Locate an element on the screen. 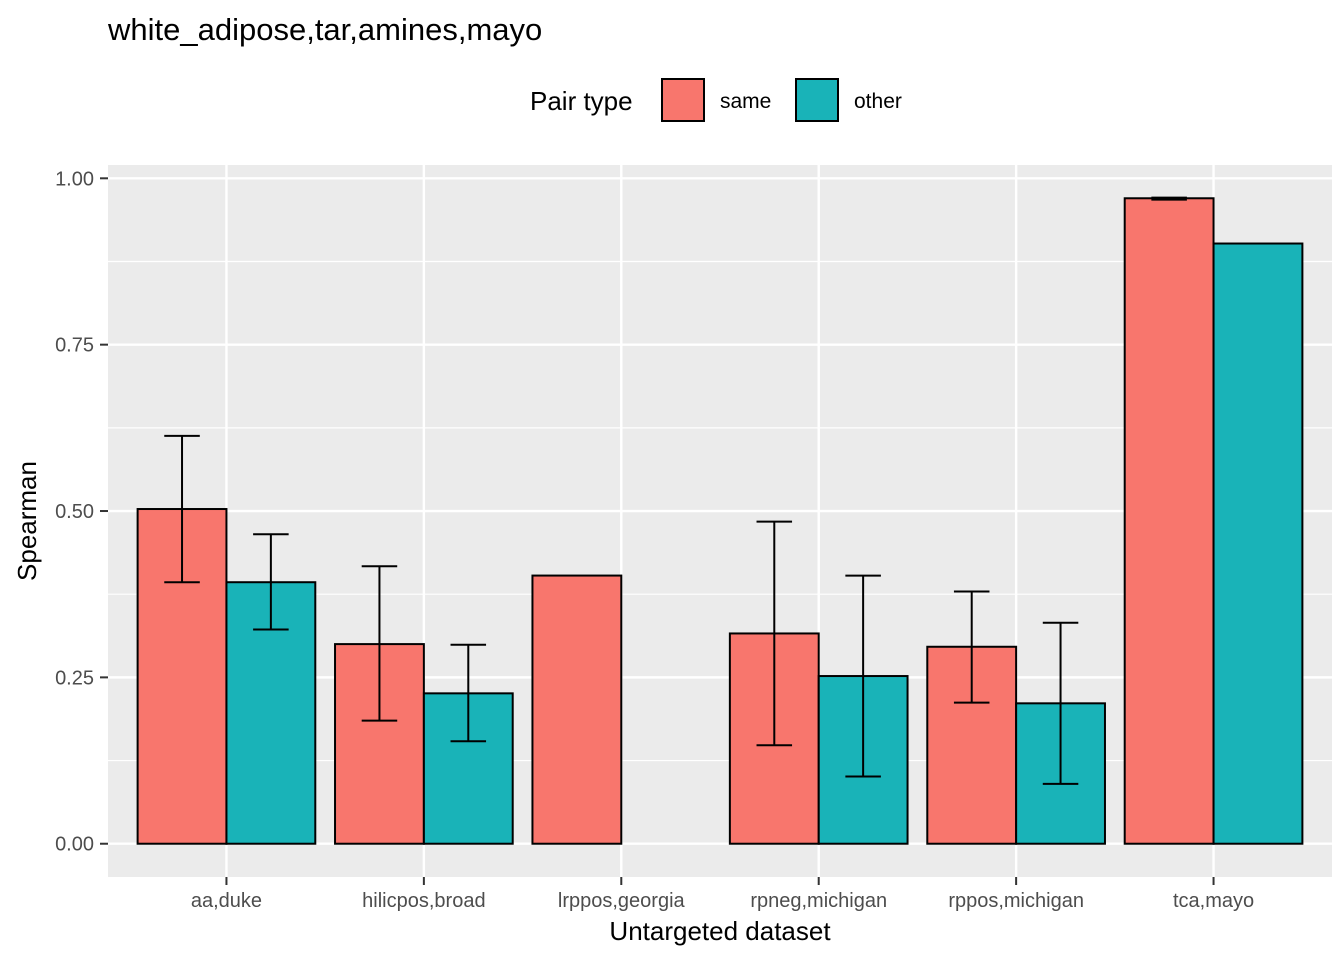  legend-item-other: other is located at coordinates (848, 100).